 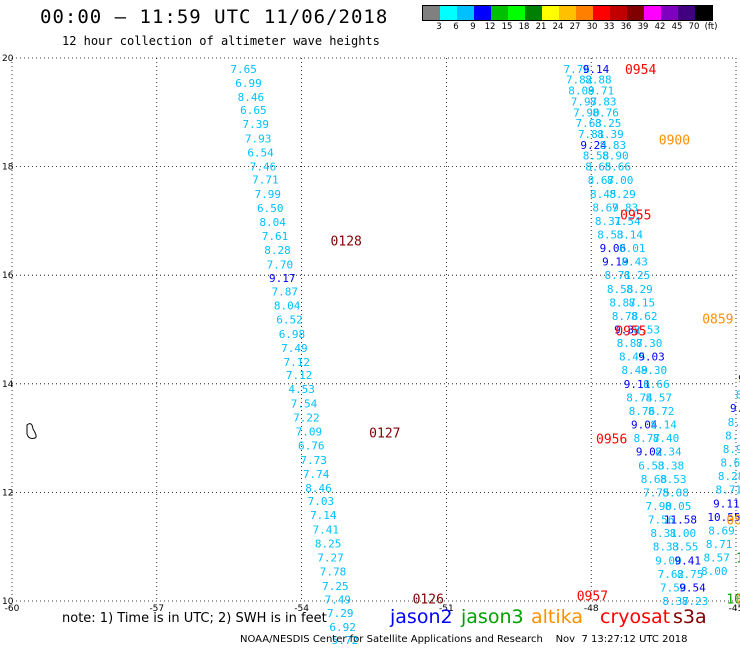 I want to click on wave-height-value: 8.78, so click(x=625, y=316).